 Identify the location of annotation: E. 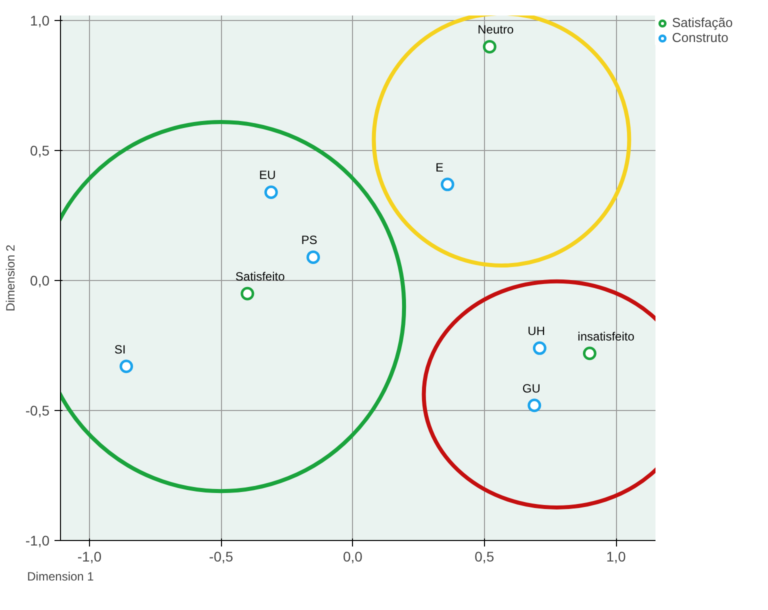
(440, 167).